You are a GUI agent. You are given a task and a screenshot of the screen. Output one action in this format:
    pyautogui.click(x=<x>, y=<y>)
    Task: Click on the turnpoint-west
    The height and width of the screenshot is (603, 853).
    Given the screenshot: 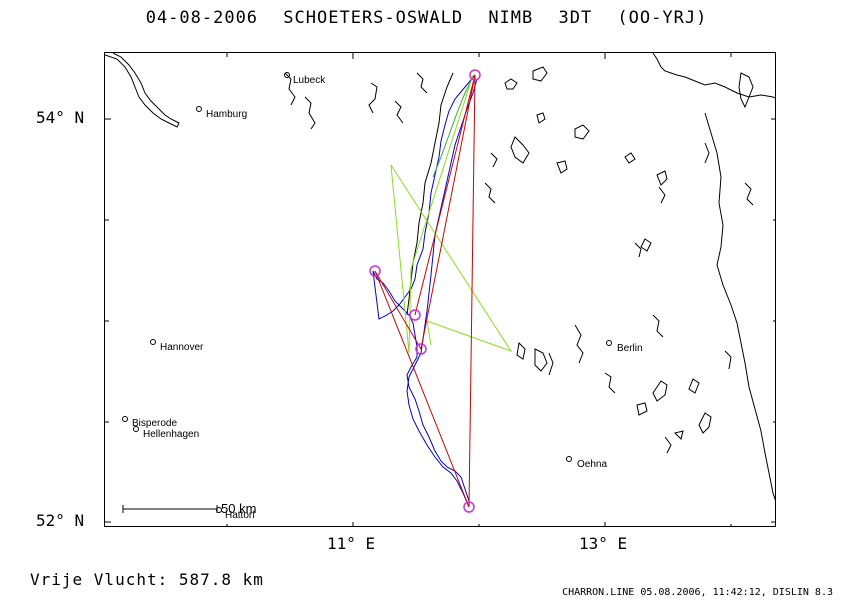 What is the action you would take?
    pyautogui.click(x=375, y=271)
    